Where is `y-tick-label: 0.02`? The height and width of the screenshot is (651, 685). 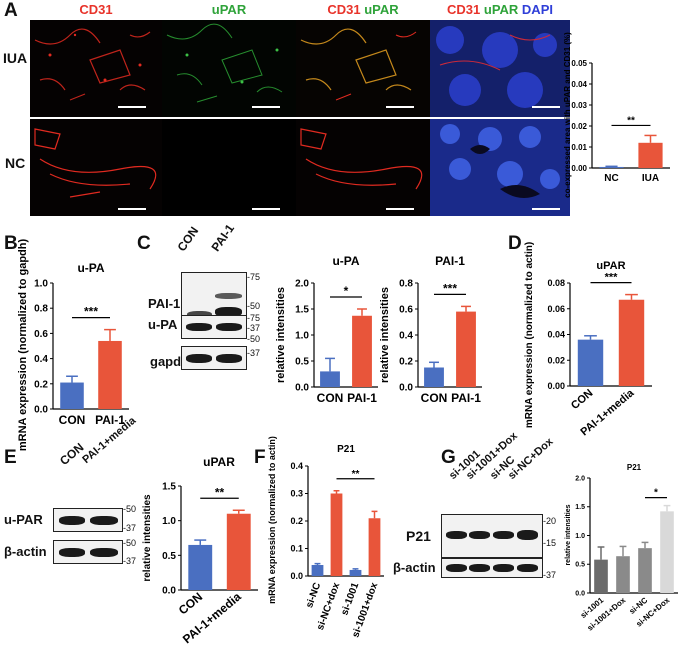 y-tick-label: 0.02 is located at coordinates (579, 126).